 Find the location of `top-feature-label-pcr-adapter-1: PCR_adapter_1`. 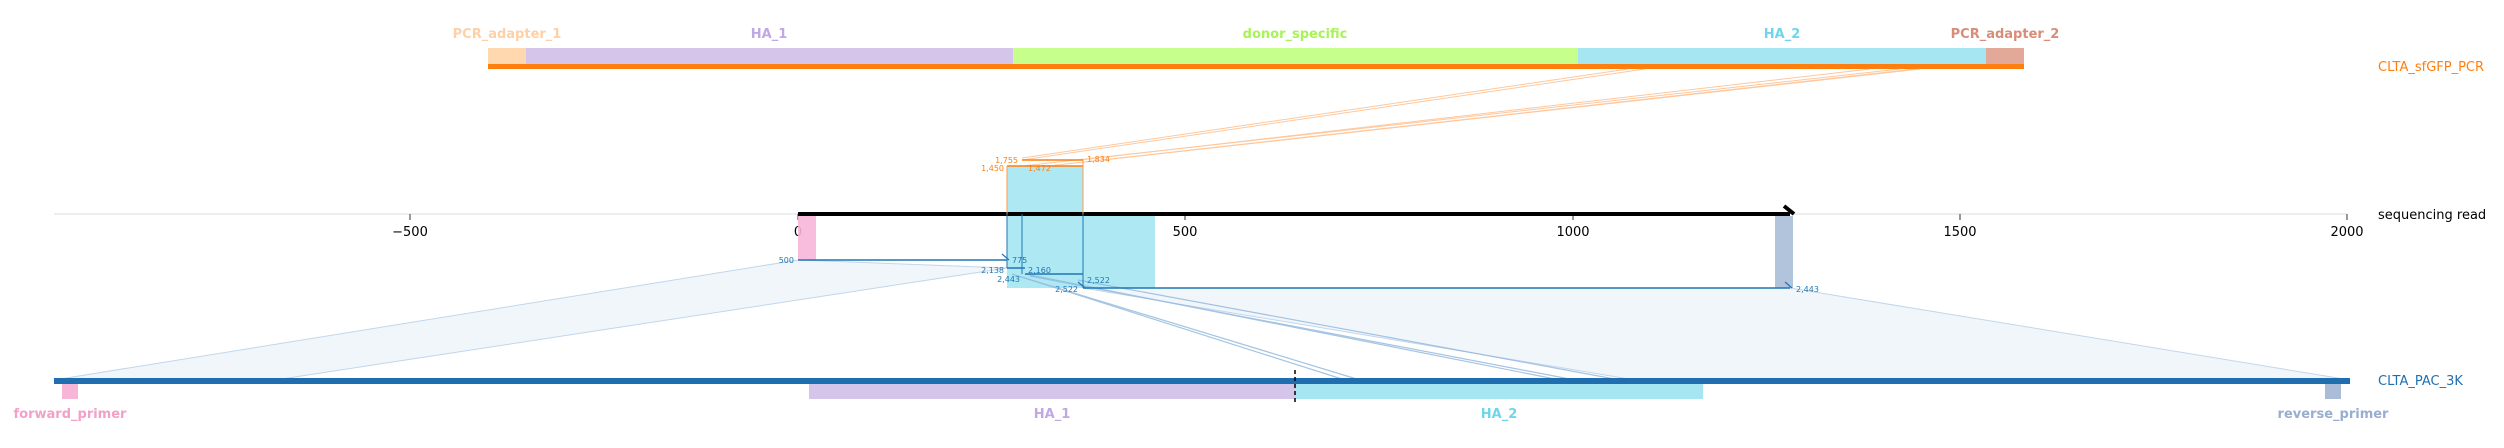

top-feature-label-pcr-adapter-1: PCR_adapter_1 is located at coordinates (507, 34).